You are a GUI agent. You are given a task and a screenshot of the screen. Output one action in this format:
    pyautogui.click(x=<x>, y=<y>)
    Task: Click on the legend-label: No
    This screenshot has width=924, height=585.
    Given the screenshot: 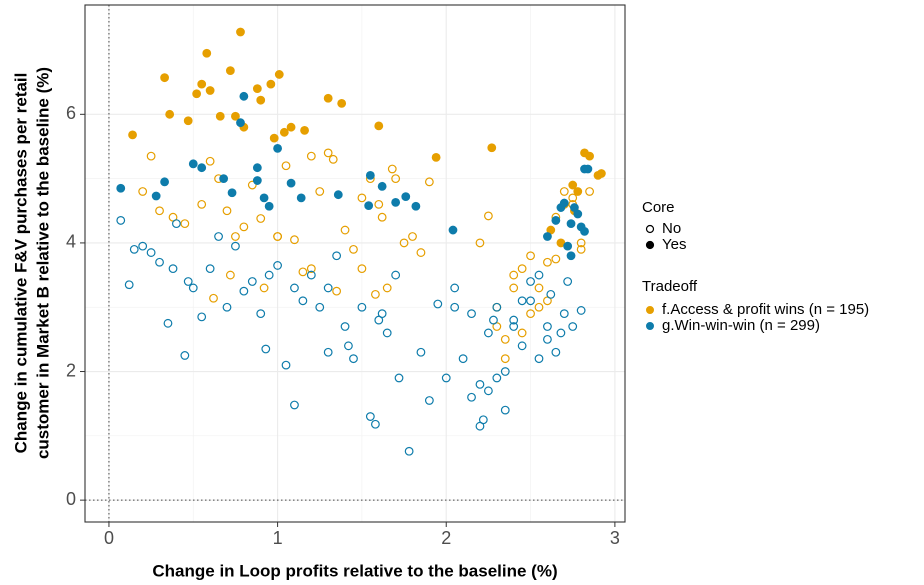 What is the action you would take?
    pyautogui.click(x=671, y=228)
    